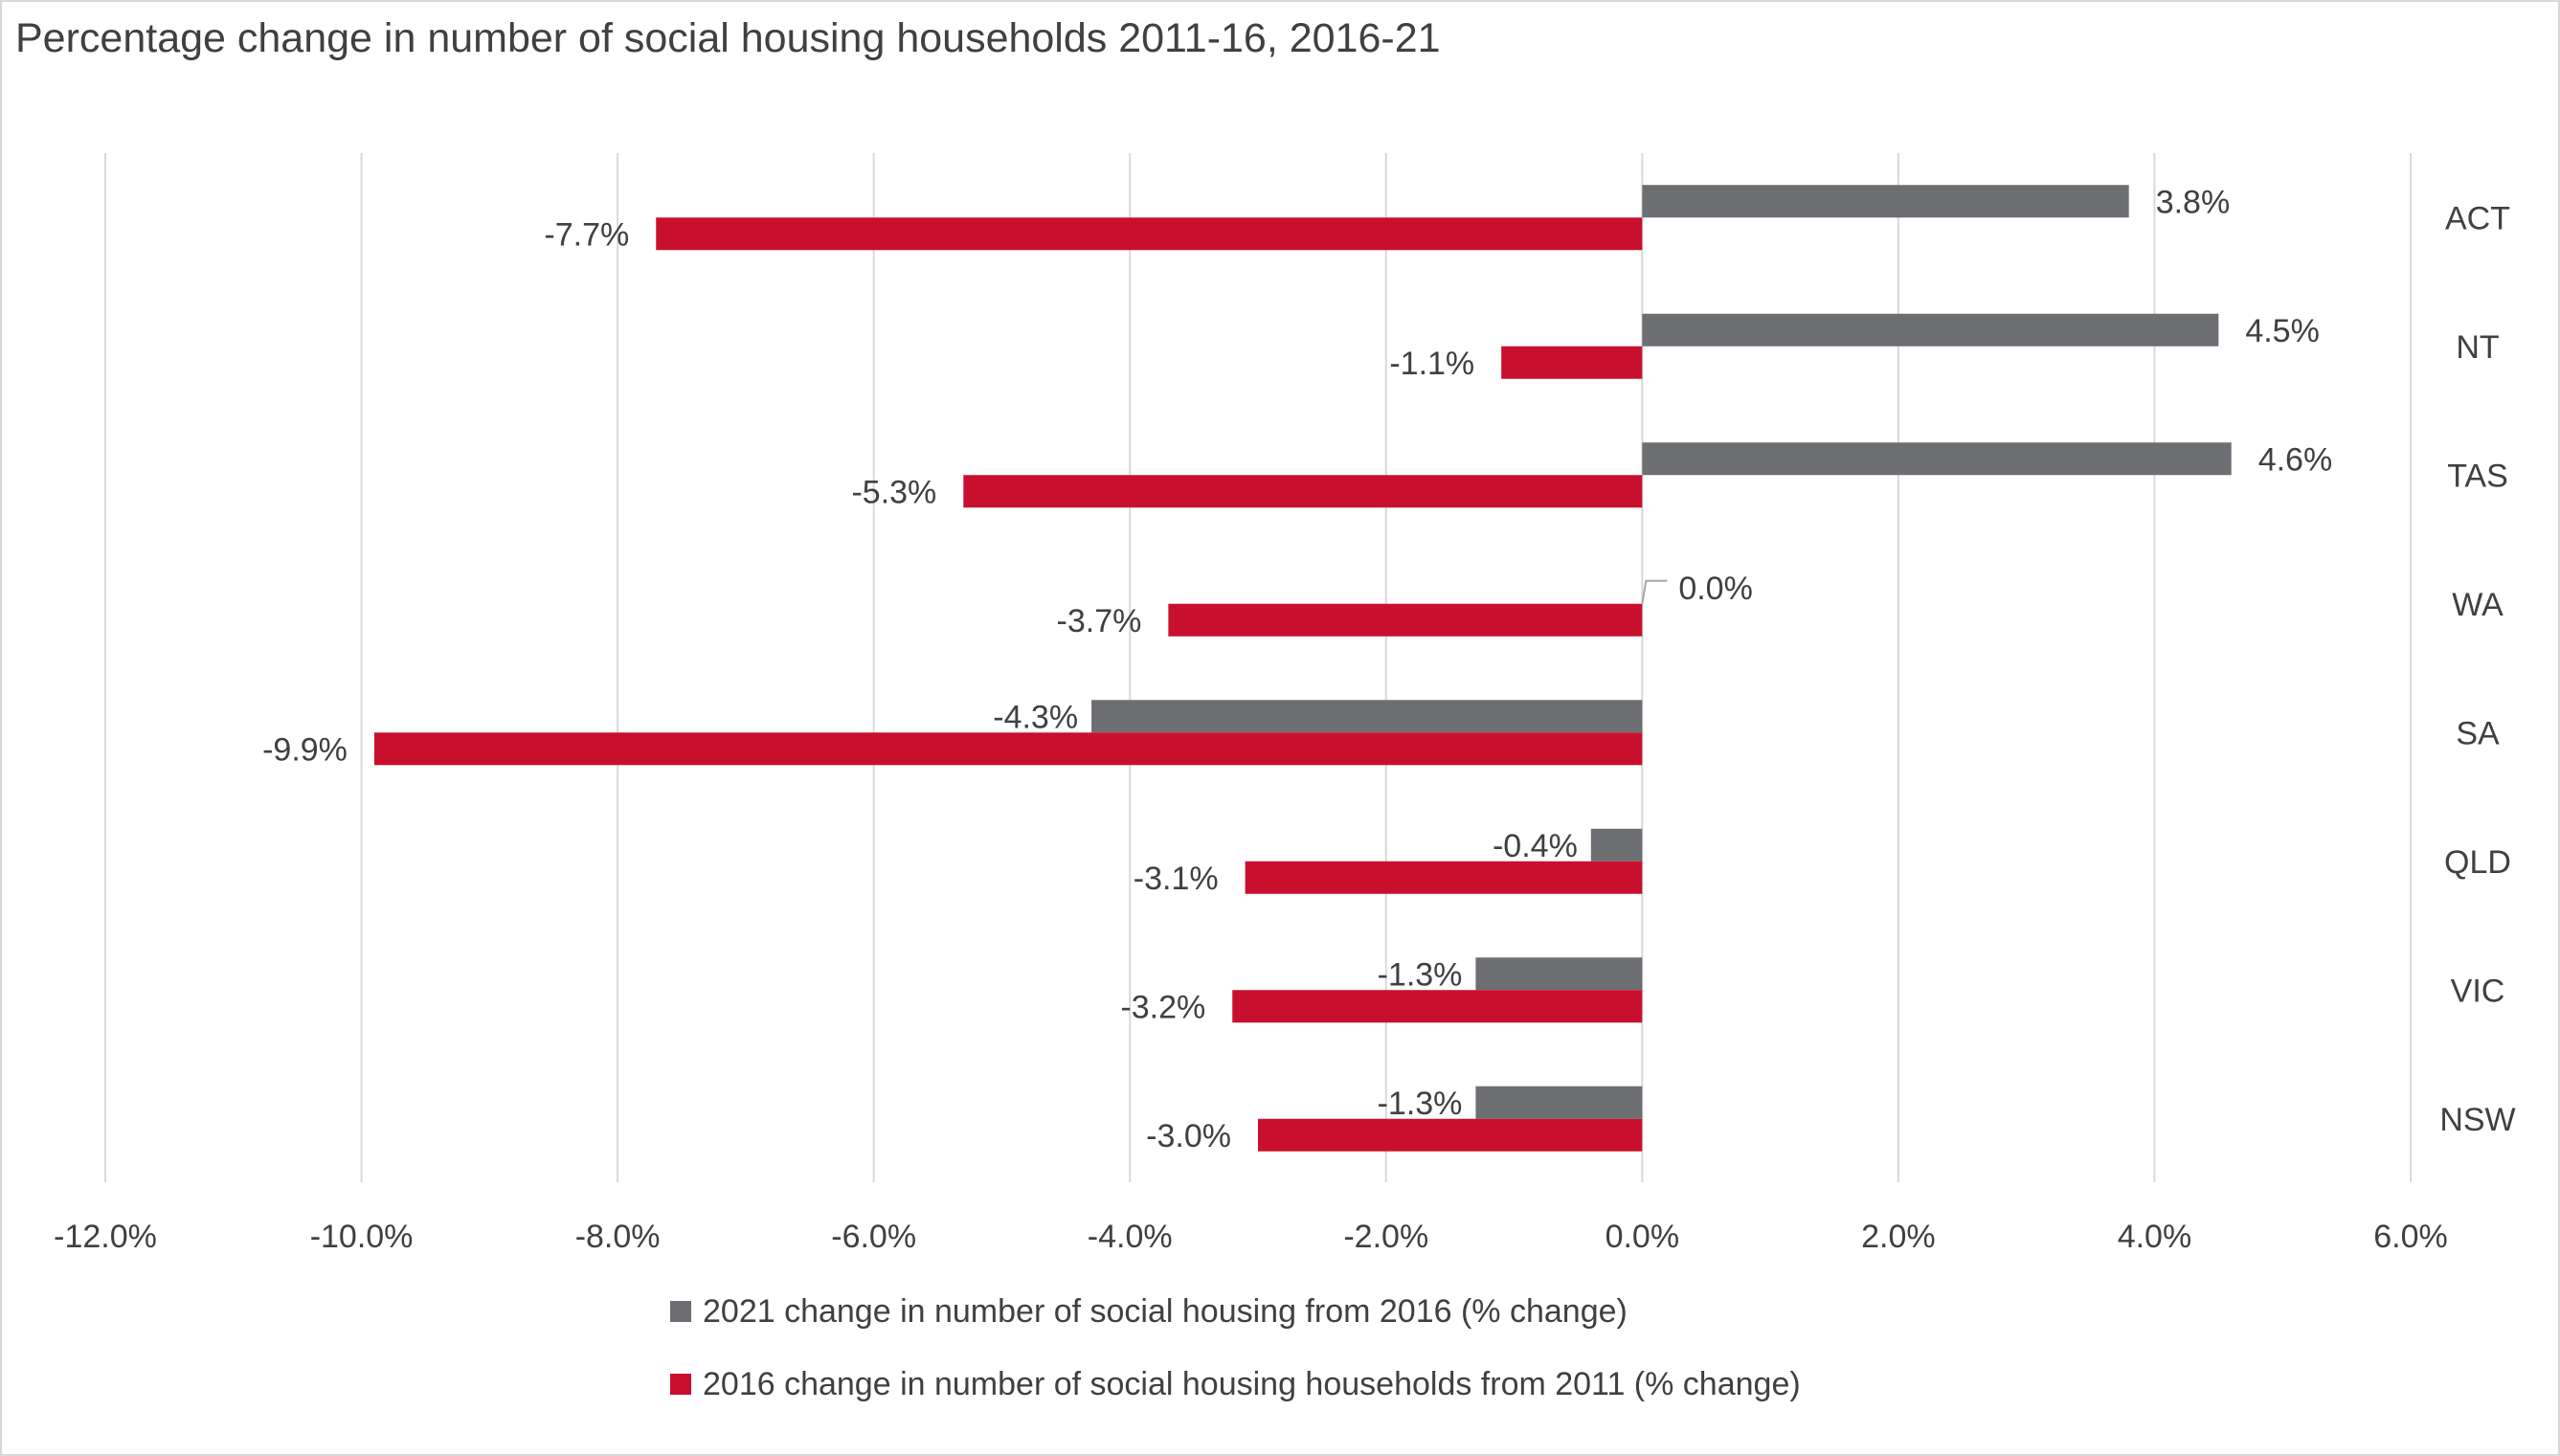 This screenshot has width=2560, height=1456. Describe the element at coordinates (893, 492) in the screenshot. I see `data-label: -5.3%` at that location.